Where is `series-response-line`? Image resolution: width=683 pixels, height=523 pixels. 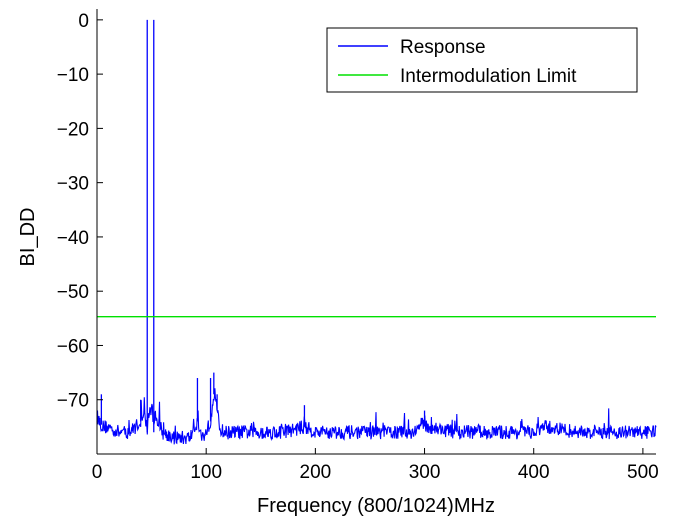 series-response-line is located at coordinates (376, 416).